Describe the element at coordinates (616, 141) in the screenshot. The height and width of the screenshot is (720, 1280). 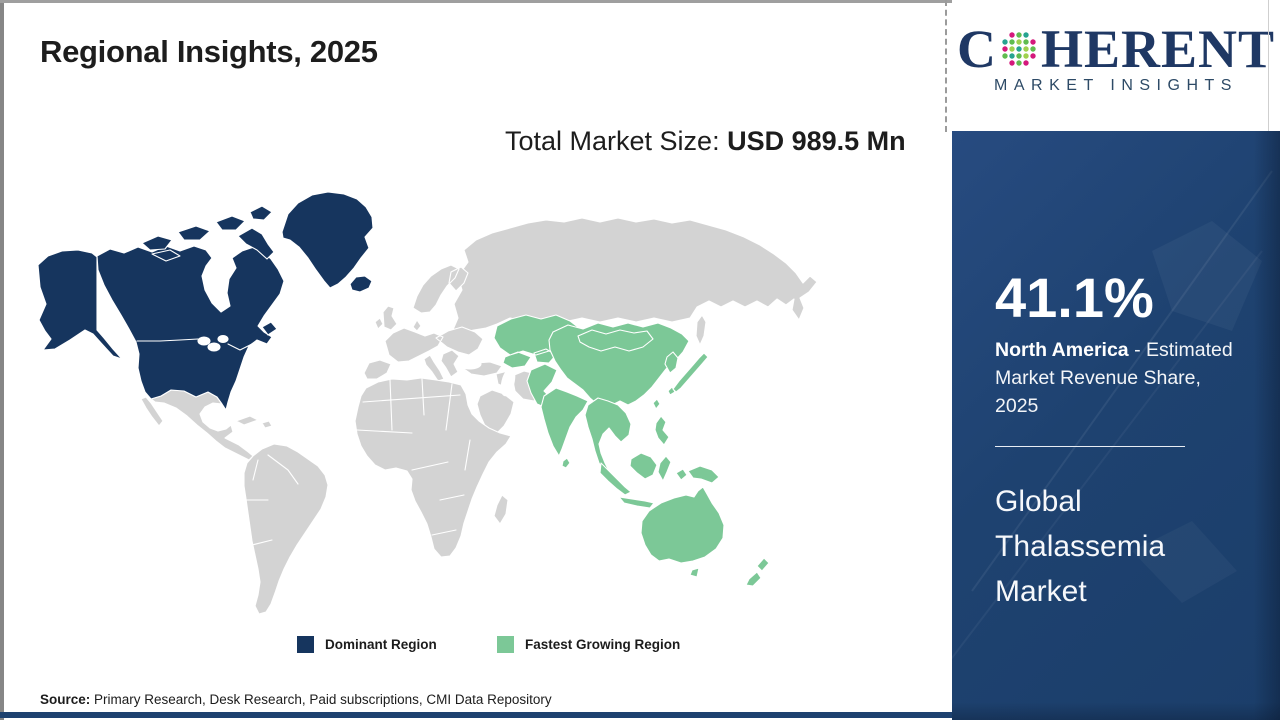
I see `total-market-size-label: Total Market Size:` at that location.